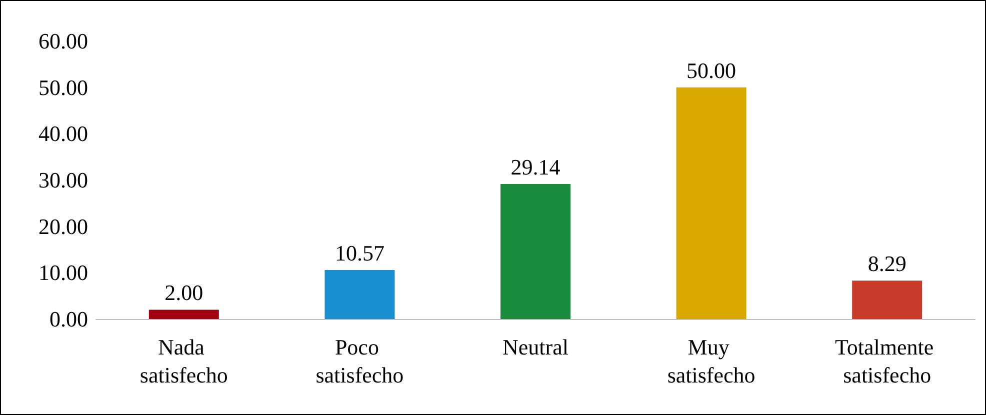 The image size is (986, 415). Describe the element at coordinates (63, 41) in the screenshot. I see `y-tick-label: 60.00` at that location.